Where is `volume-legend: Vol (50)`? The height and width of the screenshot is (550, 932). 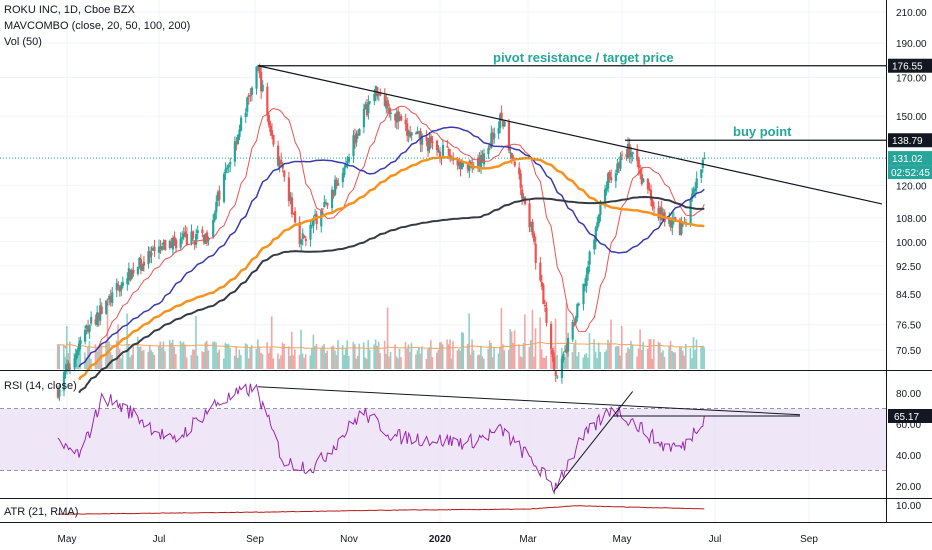 volume-legend: Vol (50) is located at coordinates (23, 42).